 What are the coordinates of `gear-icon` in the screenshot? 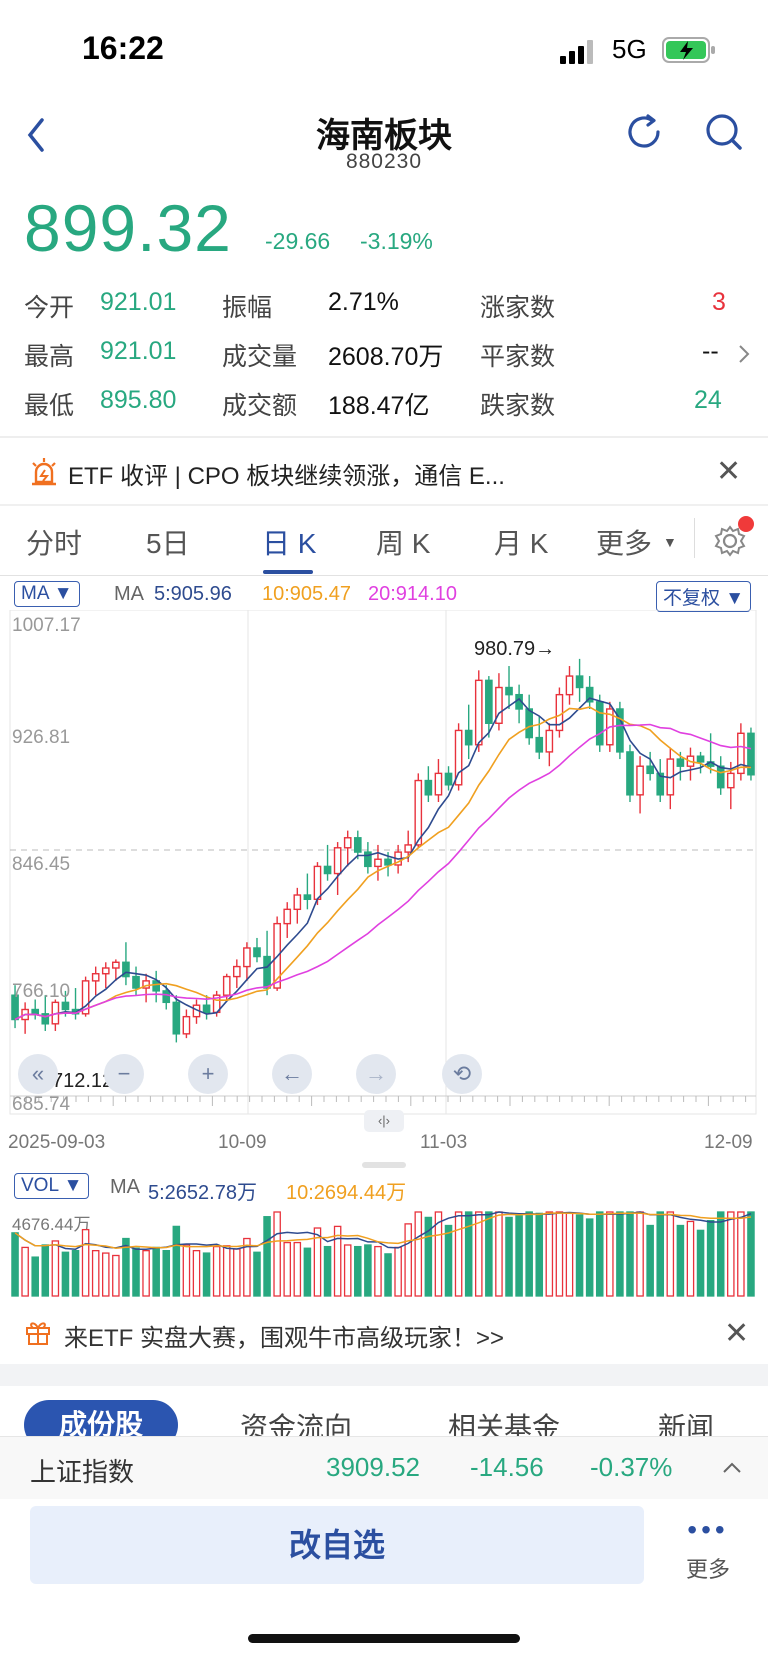 It's located at (730, 541).